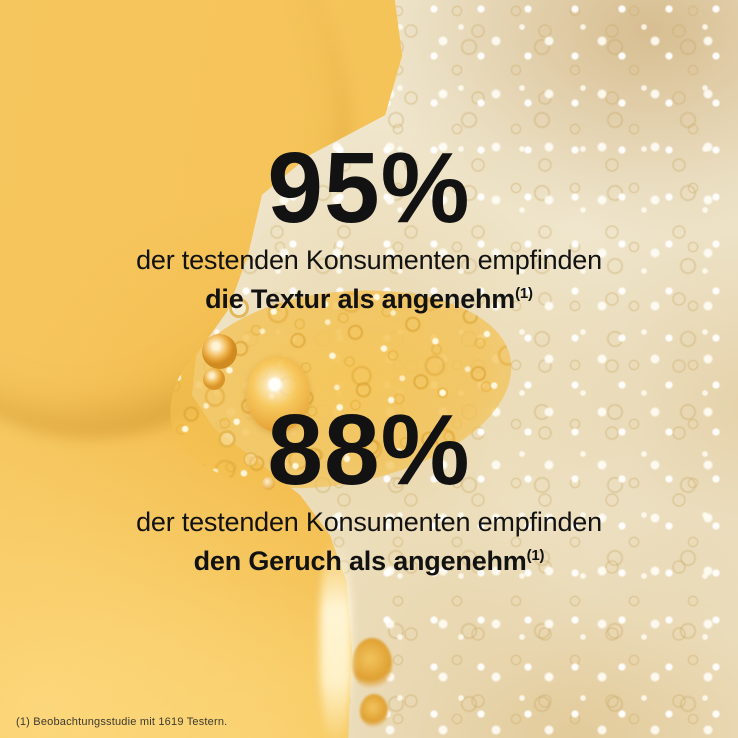  What do you see at coordinates (336, 638) in the screenshot?
I see `foam-edge-highlight` at bounding box center [336, 638].